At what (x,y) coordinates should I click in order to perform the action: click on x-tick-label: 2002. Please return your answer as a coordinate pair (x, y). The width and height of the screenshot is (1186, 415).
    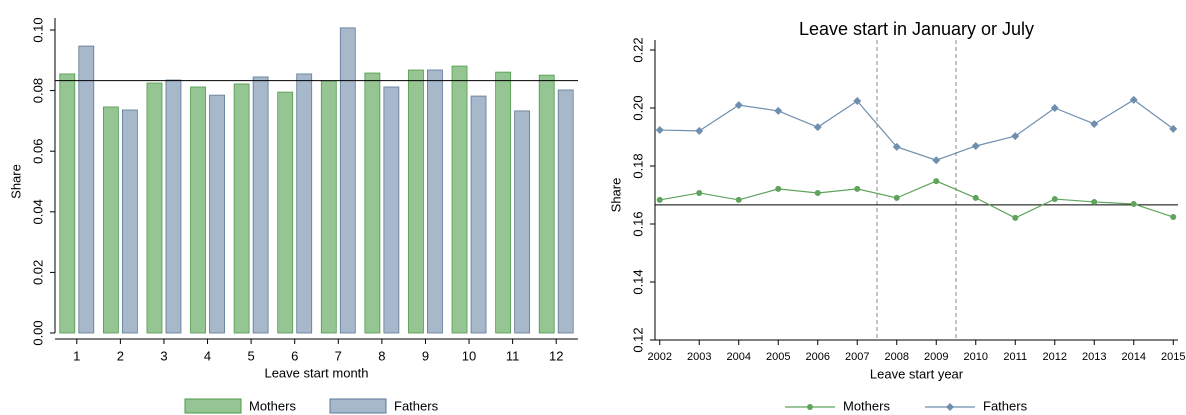
    Looking at the image, I should click on (659, 357).